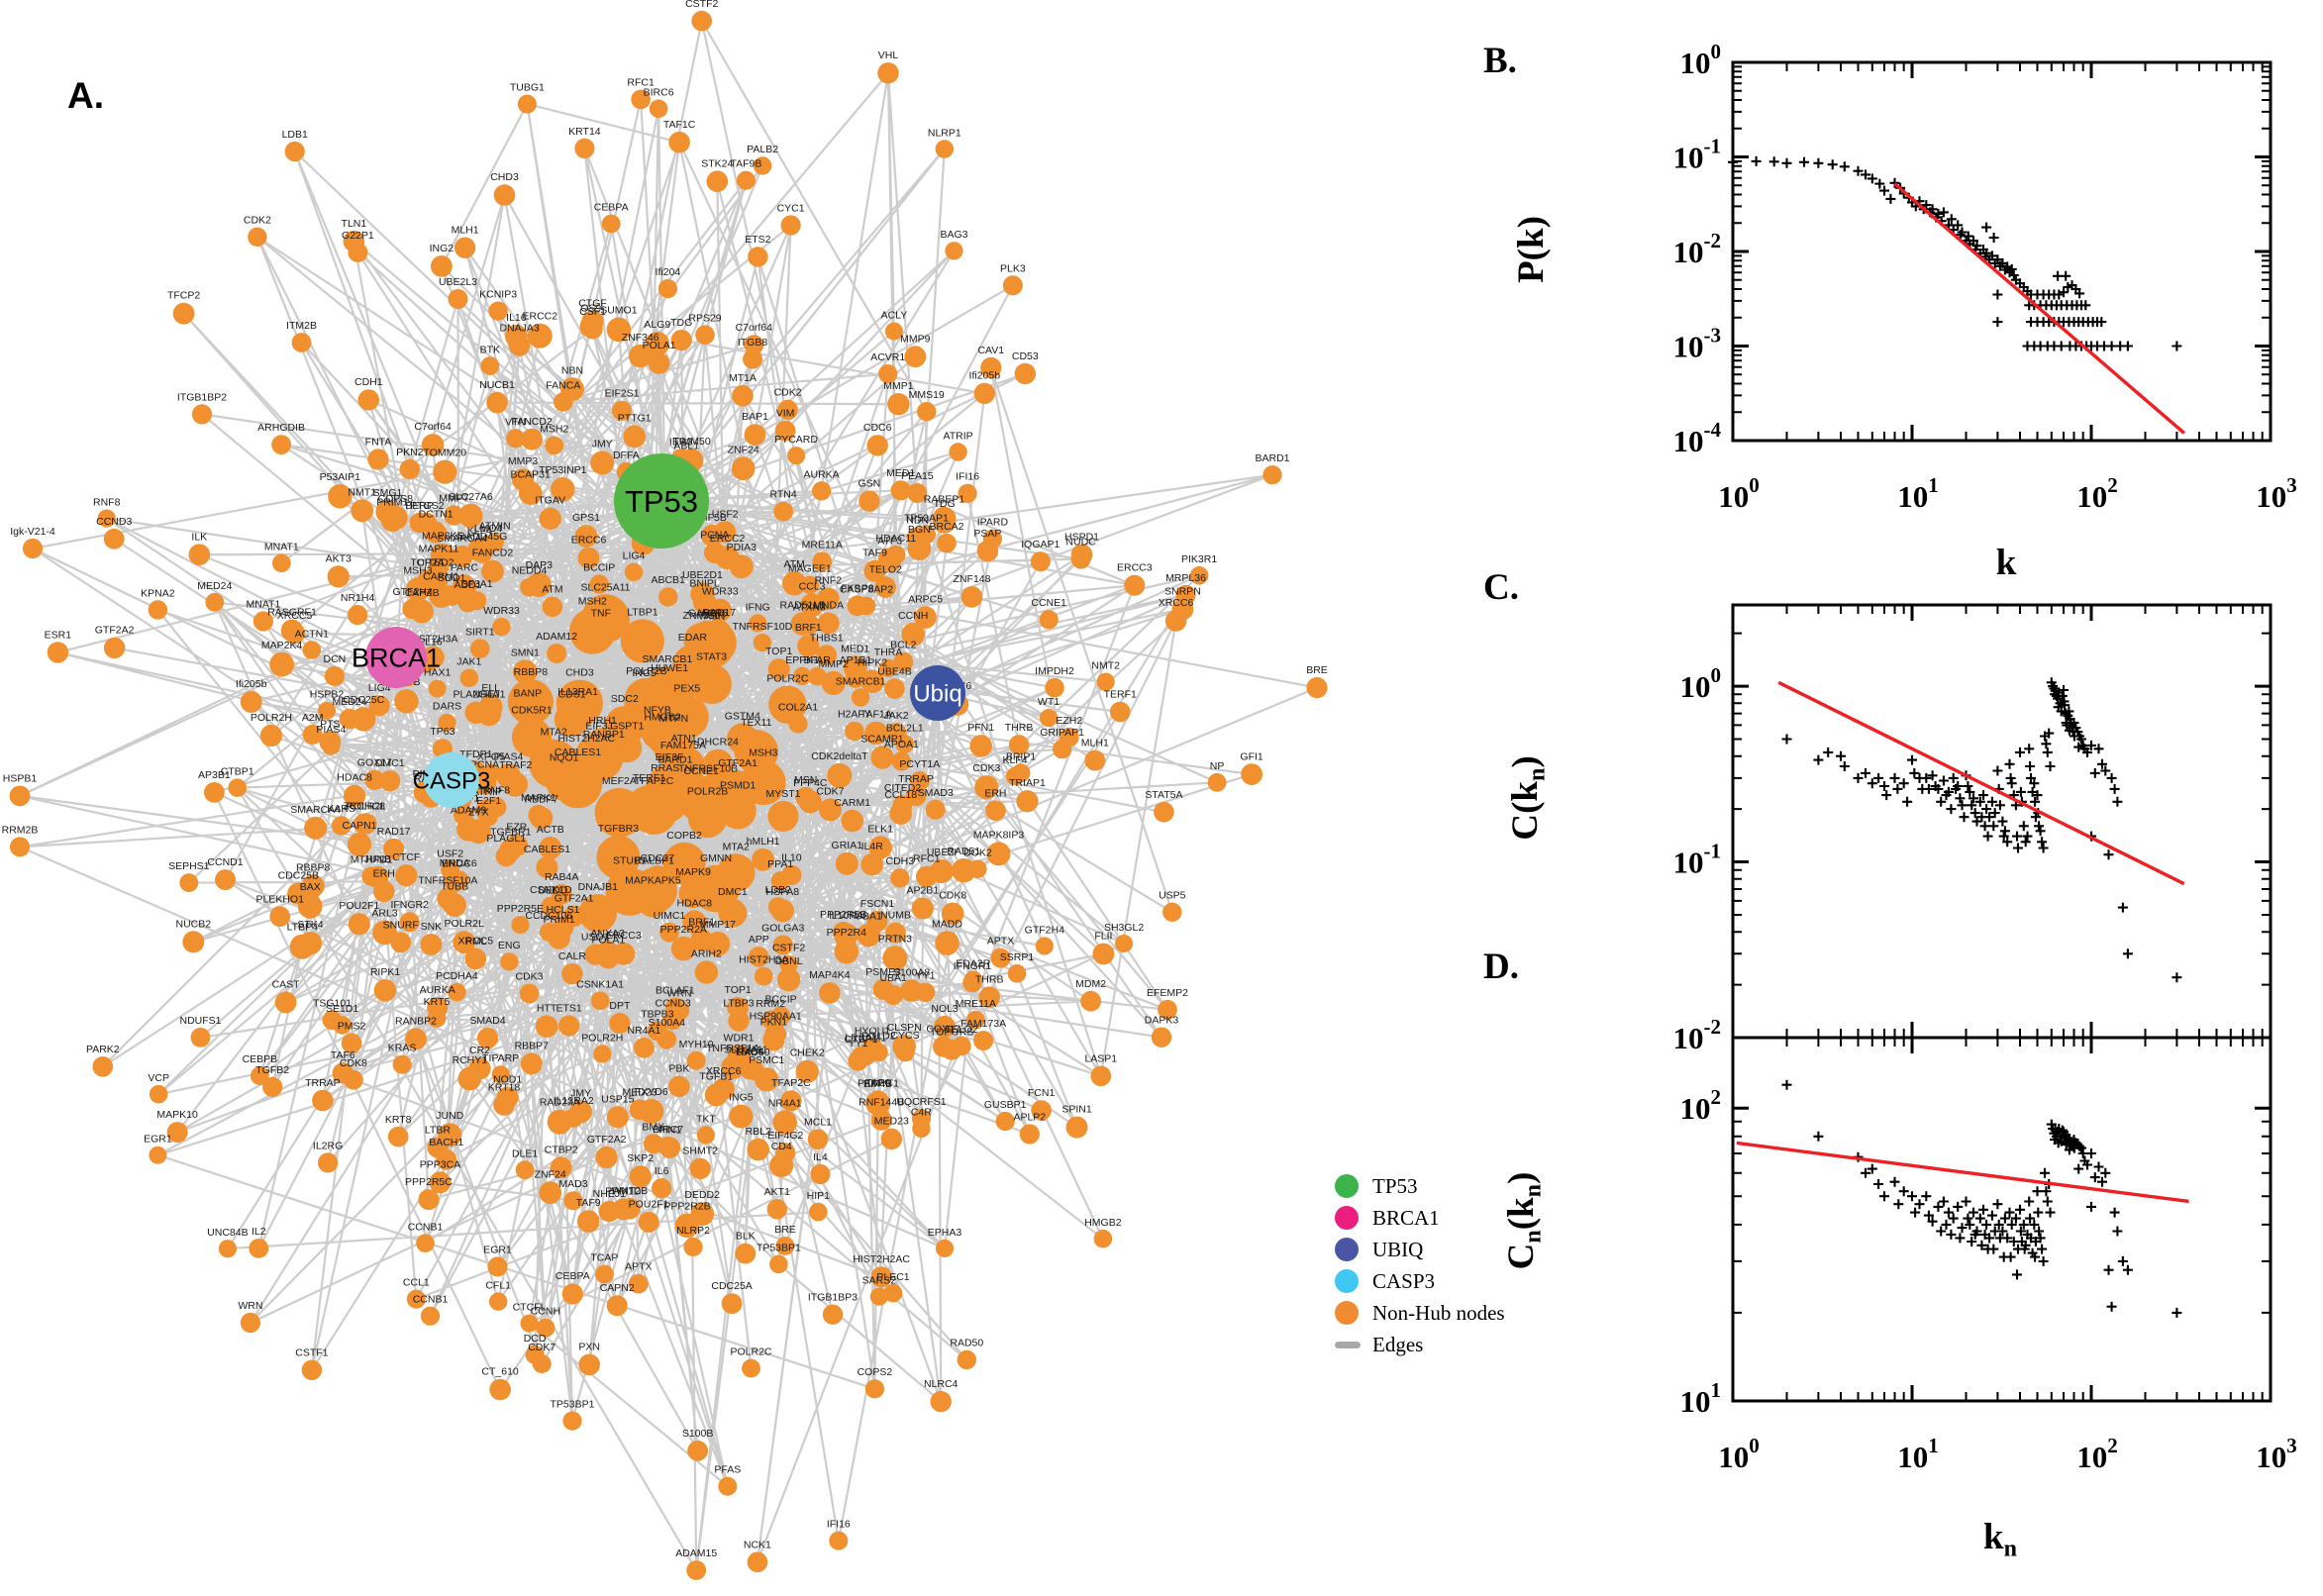  Describe the element at coordinates (706, 1119) in the screenshot. I see `gene-label: TKT` at that location.